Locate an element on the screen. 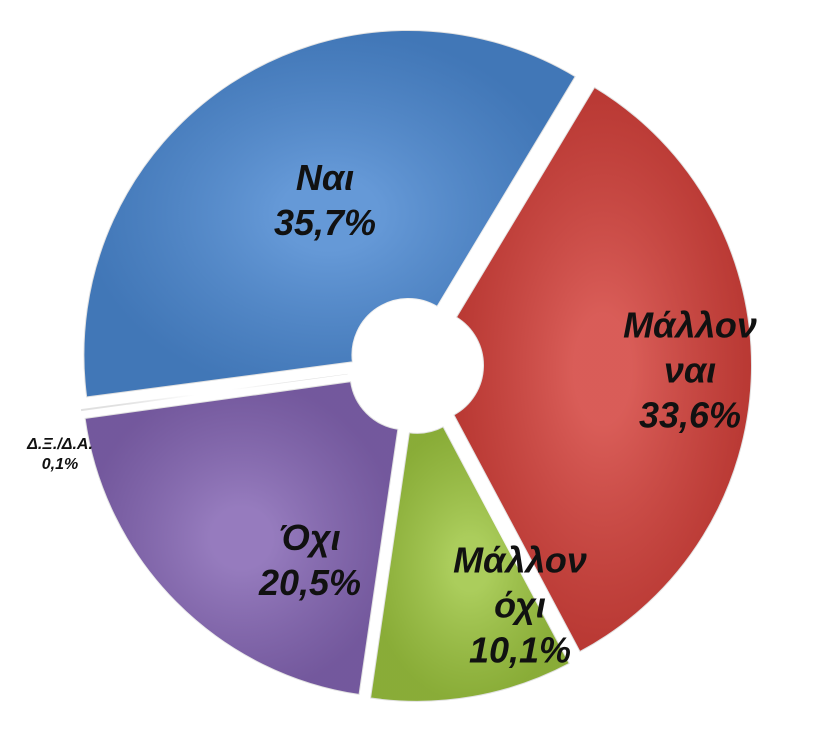  value-label: 35,7% is located at coordinates (325, 222).